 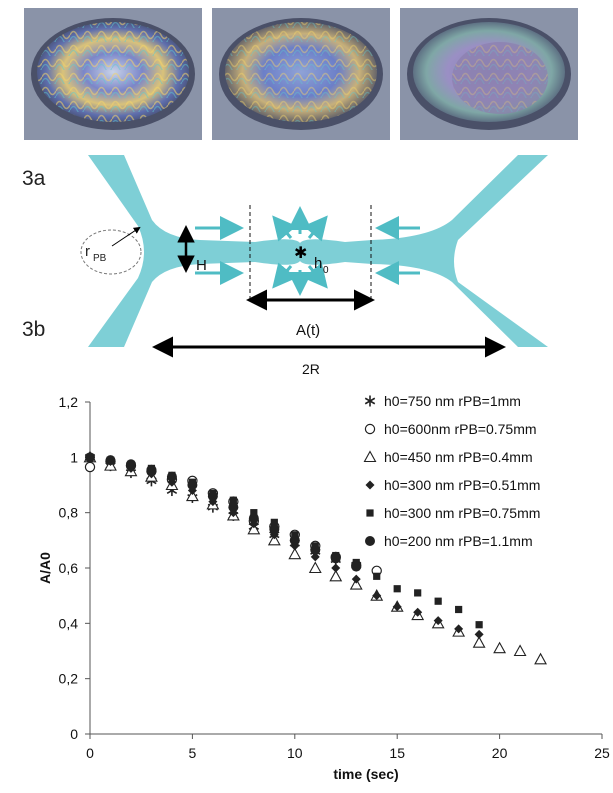 I want to click on span-label: 2R, so click(x=311, y=369).